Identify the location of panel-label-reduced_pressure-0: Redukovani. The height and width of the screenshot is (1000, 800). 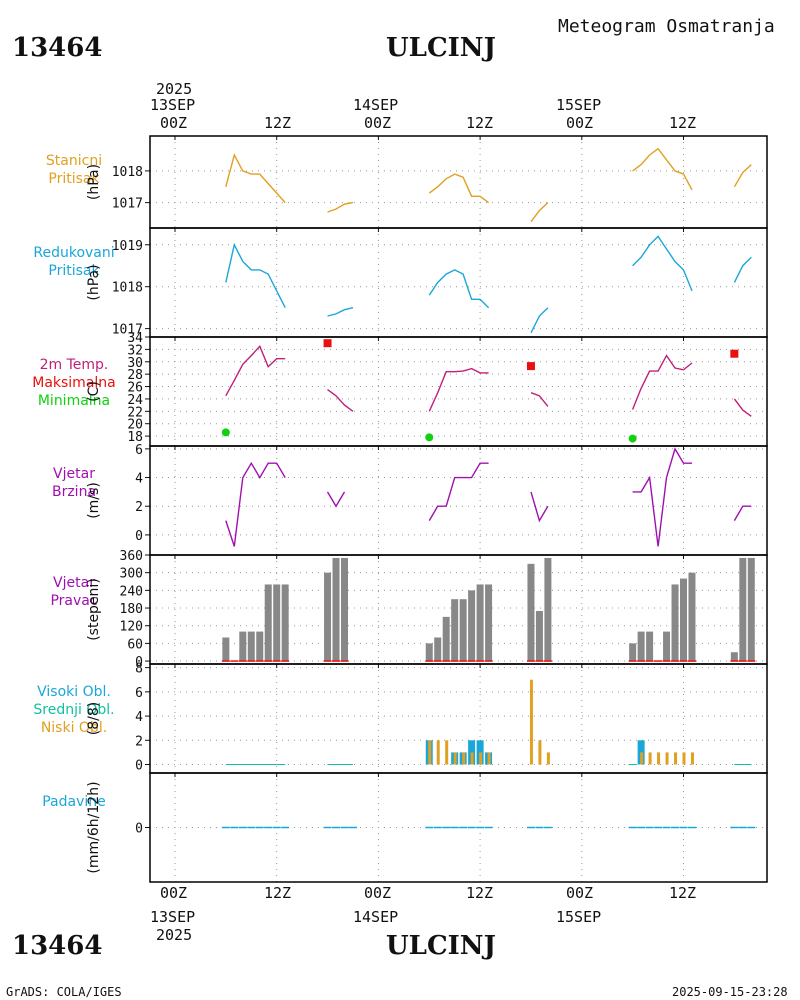
(73, 253).